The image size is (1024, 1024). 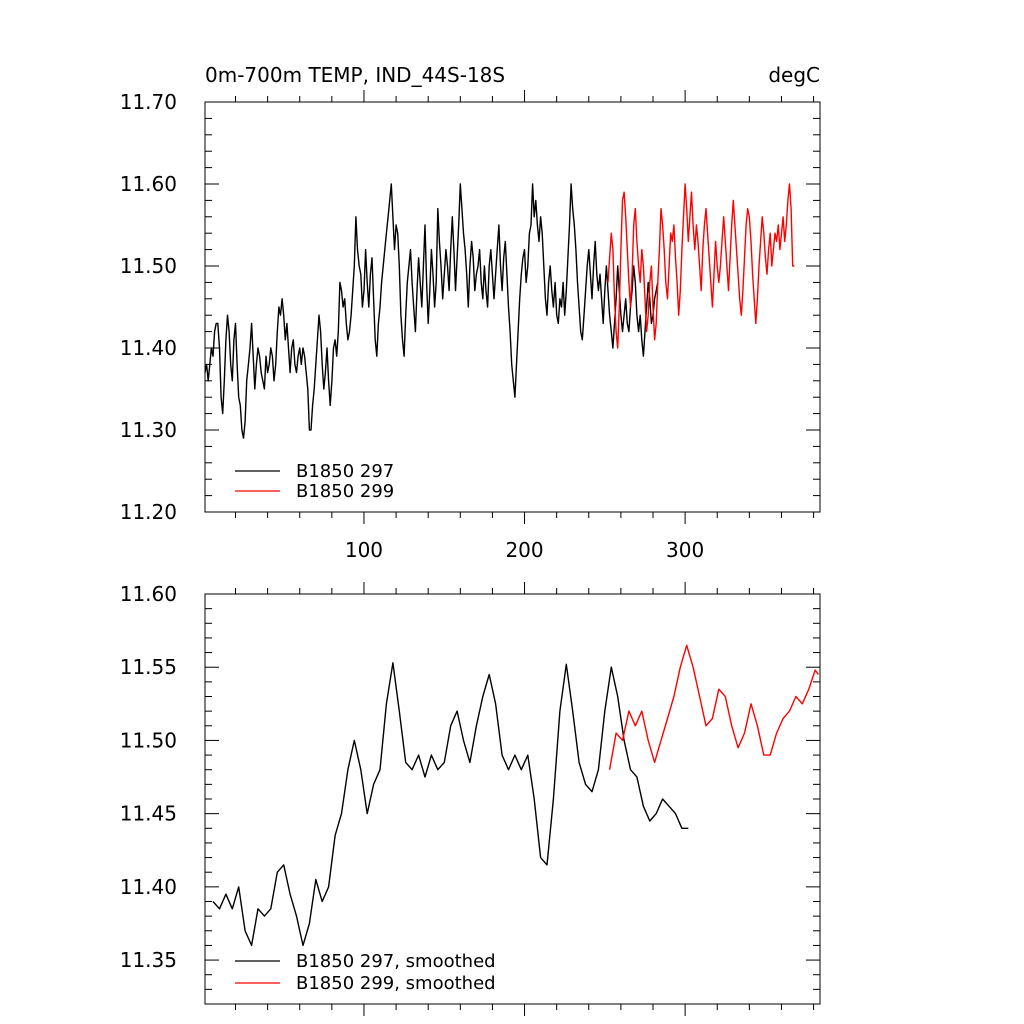 I want to click on top-legend: B1850 297 B1850 299, so click(x=314, y=481).